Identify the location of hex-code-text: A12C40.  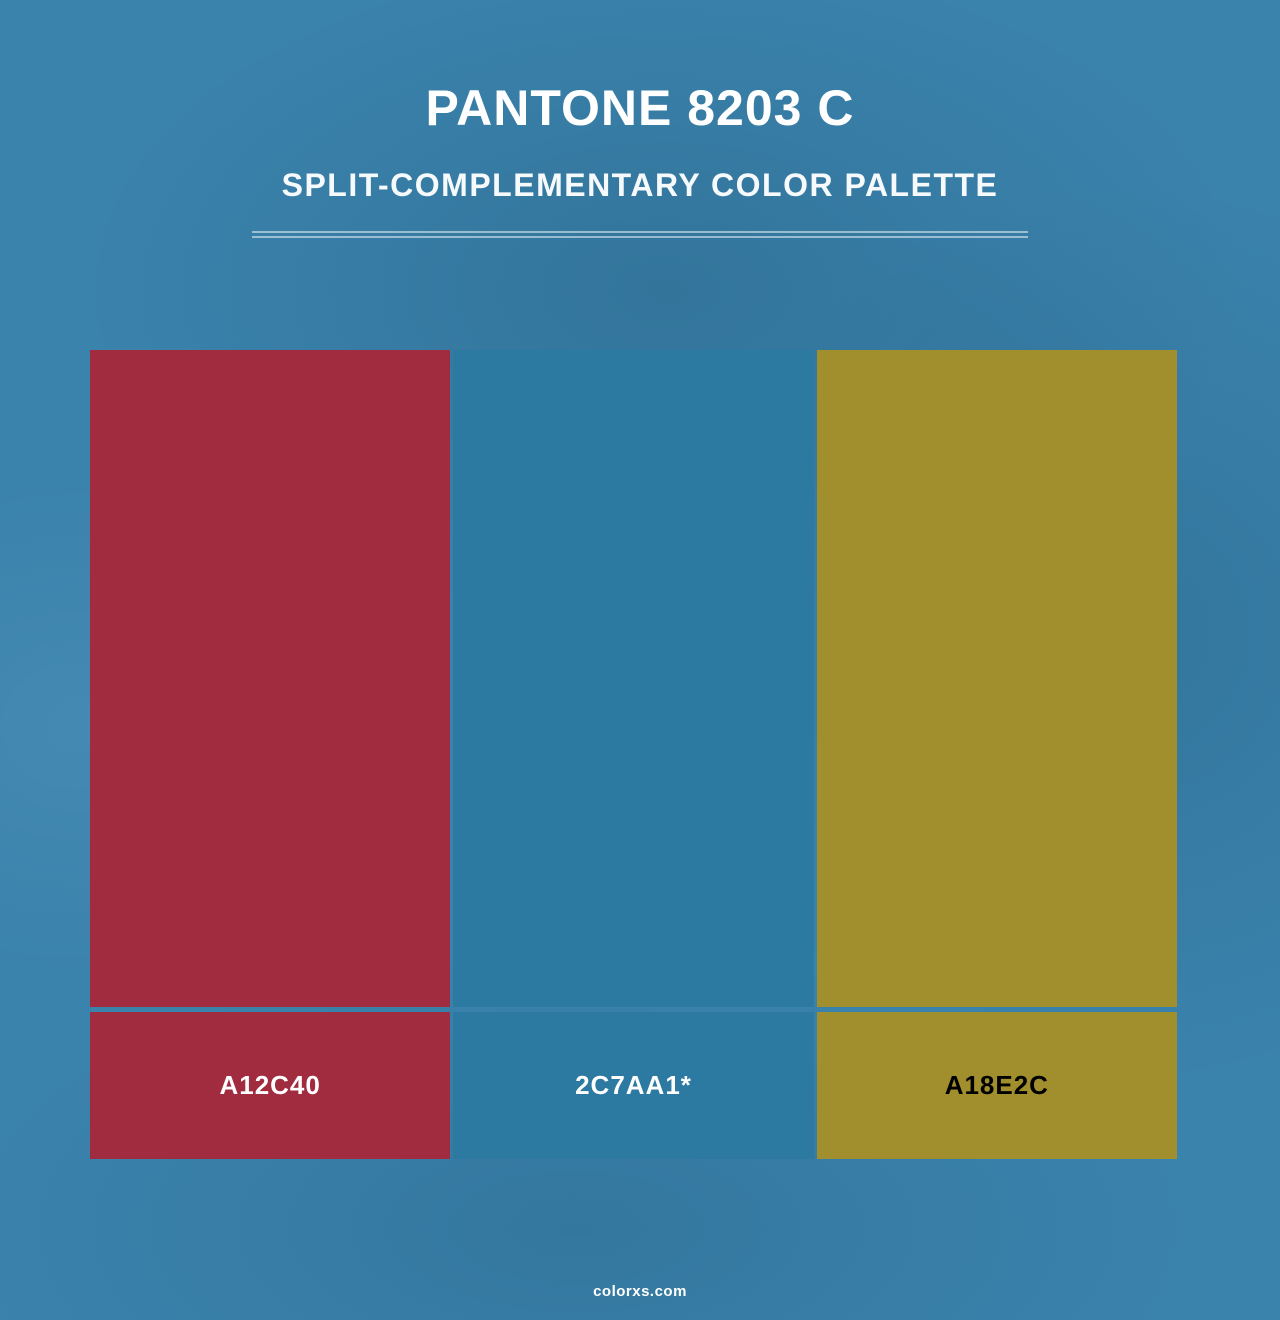
(270, 1085).